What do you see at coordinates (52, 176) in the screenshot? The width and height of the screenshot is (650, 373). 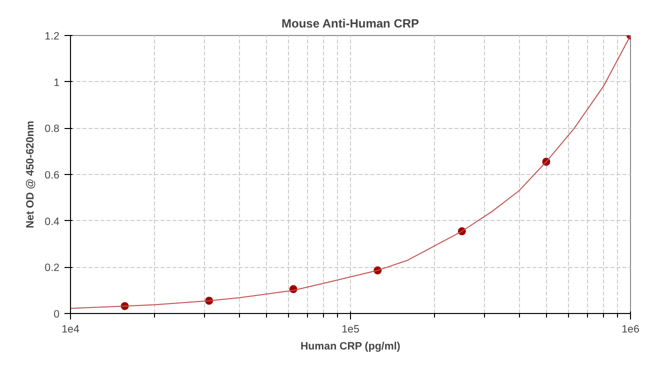 I see `y-tick-label: 0.6` at bounding box center [52, 176].